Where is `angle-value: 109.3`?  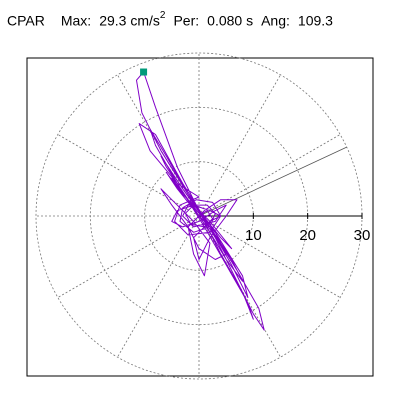 angle-value: 109.3 is located at coordinates (315, 20).